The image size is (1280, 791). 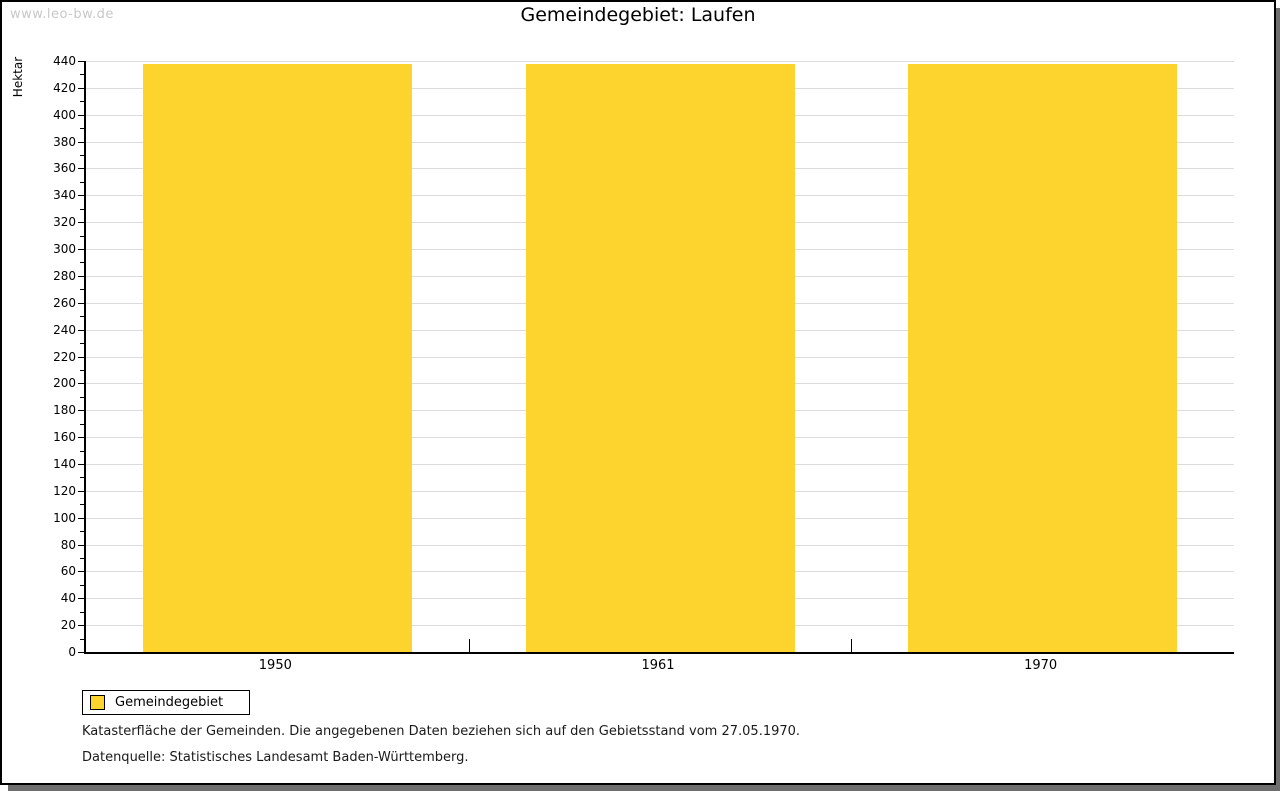 What do you see at coordinates (64, 437) in the screenshot?
I see `y-tick-label: 160` at bounding box center [64, 437].